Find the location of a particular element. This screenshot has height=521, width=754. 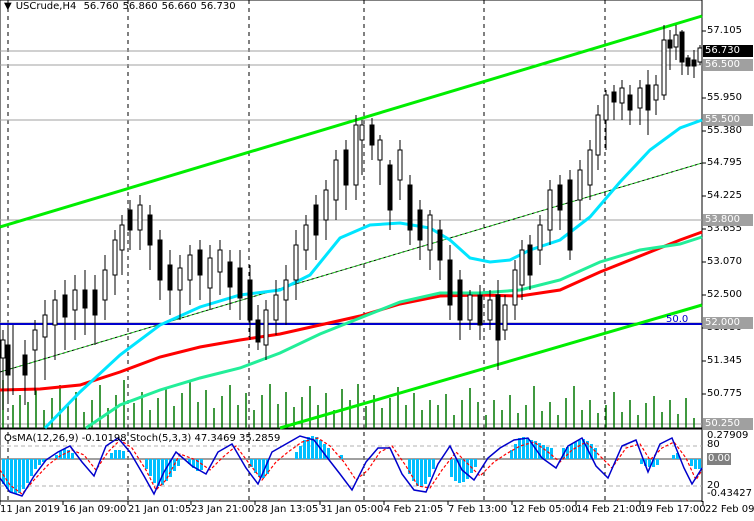

level-tag: 52.000 is located at coordinates (728, 323).